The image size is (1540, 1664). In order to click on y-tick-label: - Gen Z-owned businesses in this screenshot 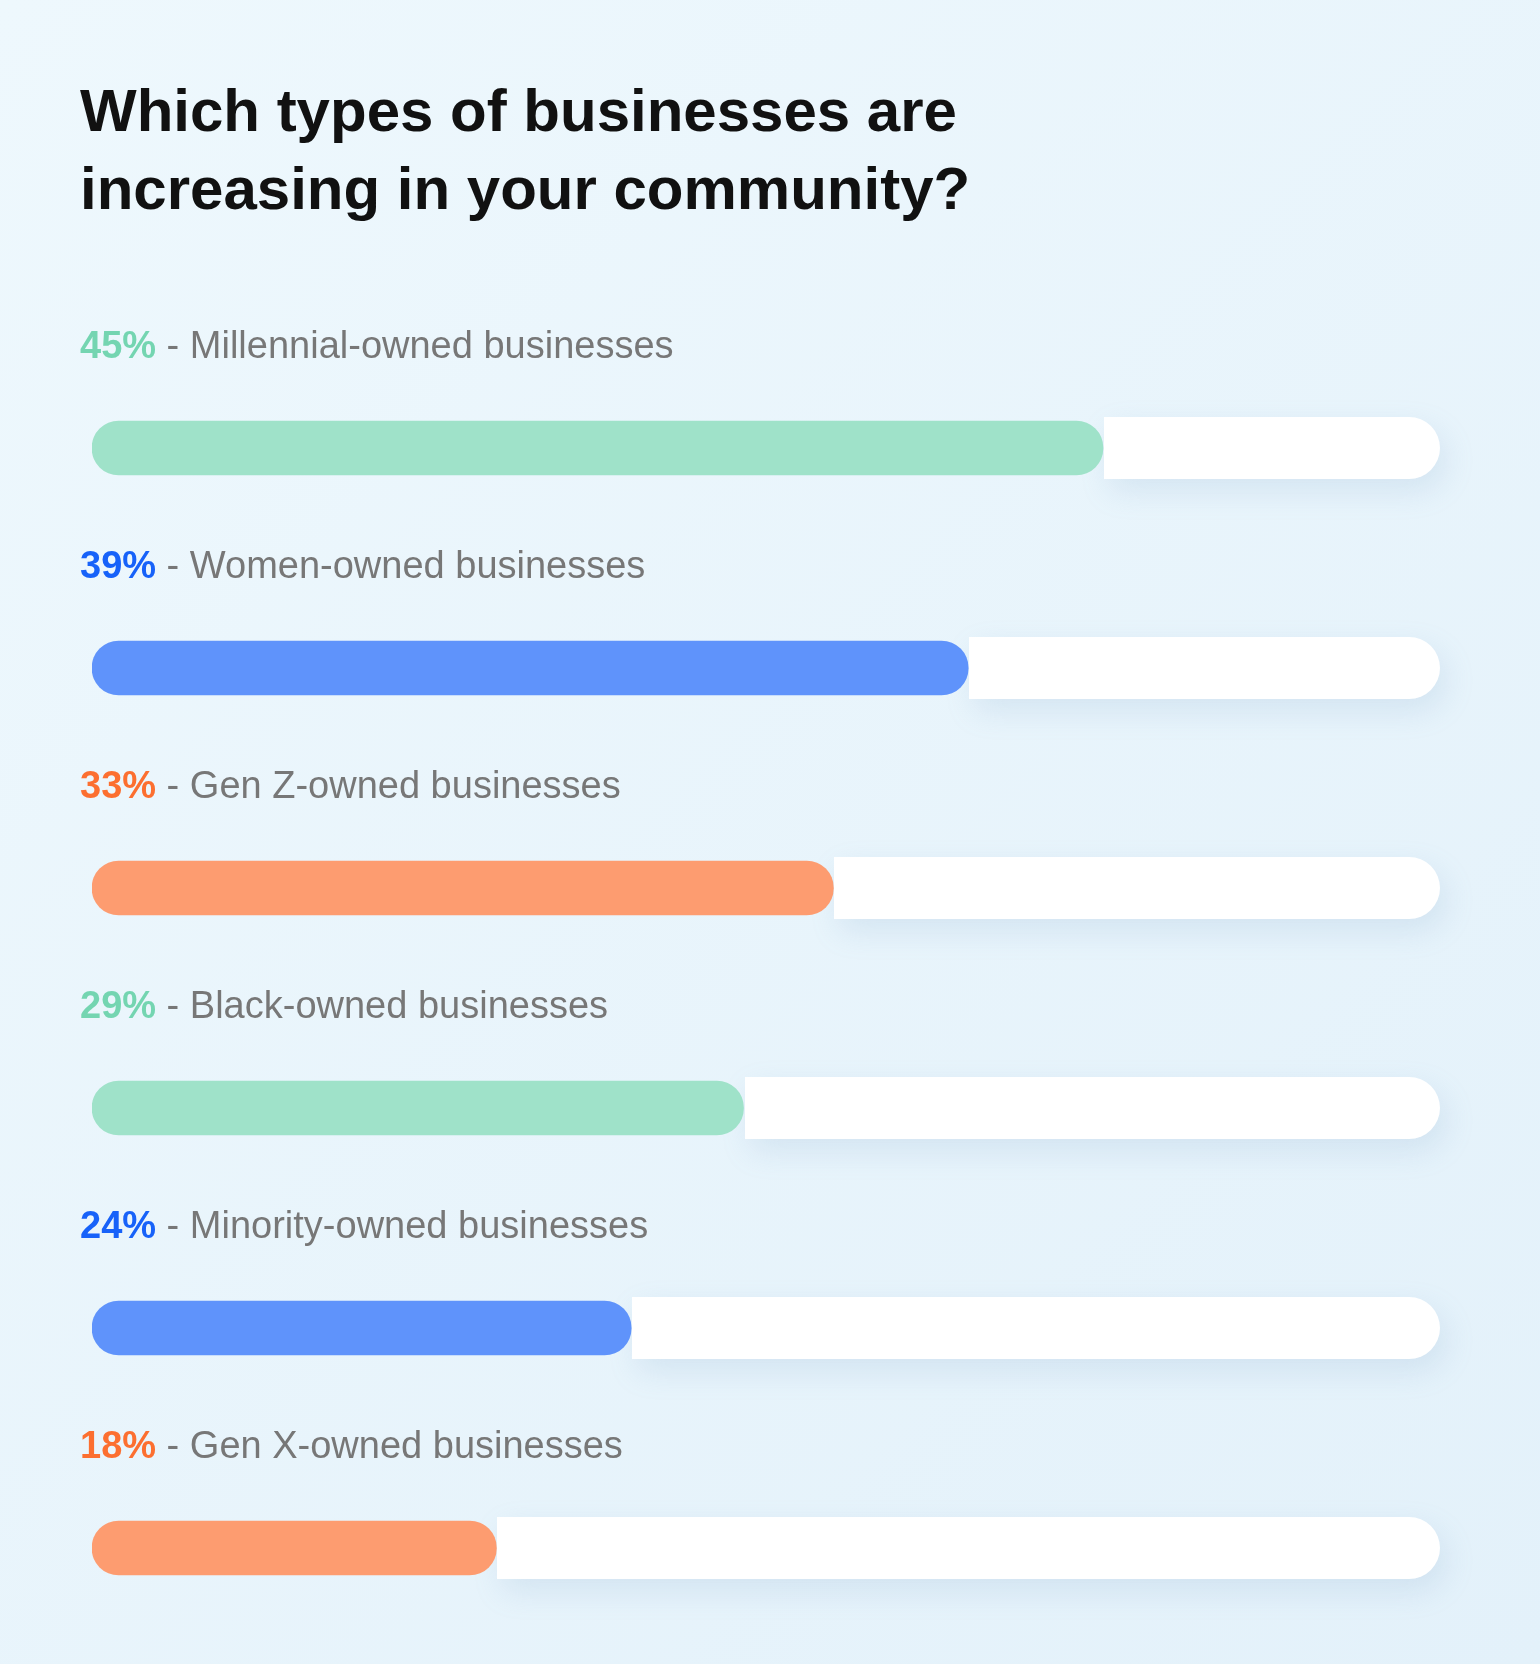, I will do `click(388, 785)`.